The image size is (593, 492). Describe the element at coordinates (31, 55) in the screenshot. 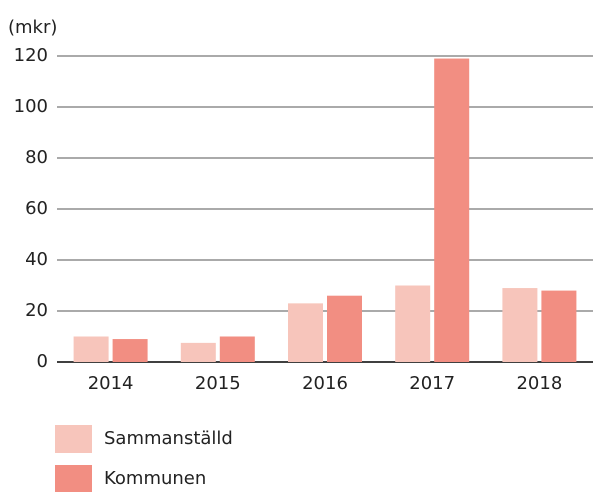

I see `y-tick-label: 120` at that location.